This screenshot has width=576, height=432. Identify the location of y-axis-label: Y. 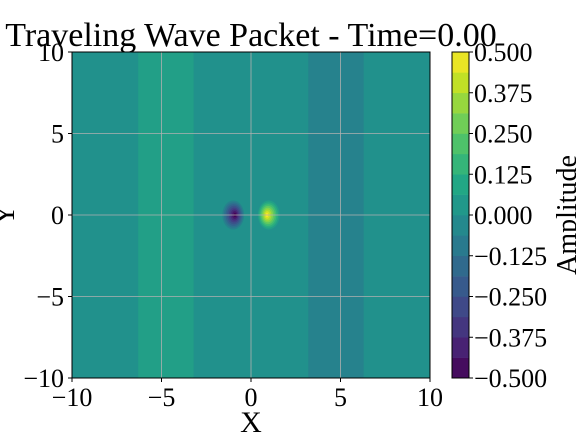
(10, 215).